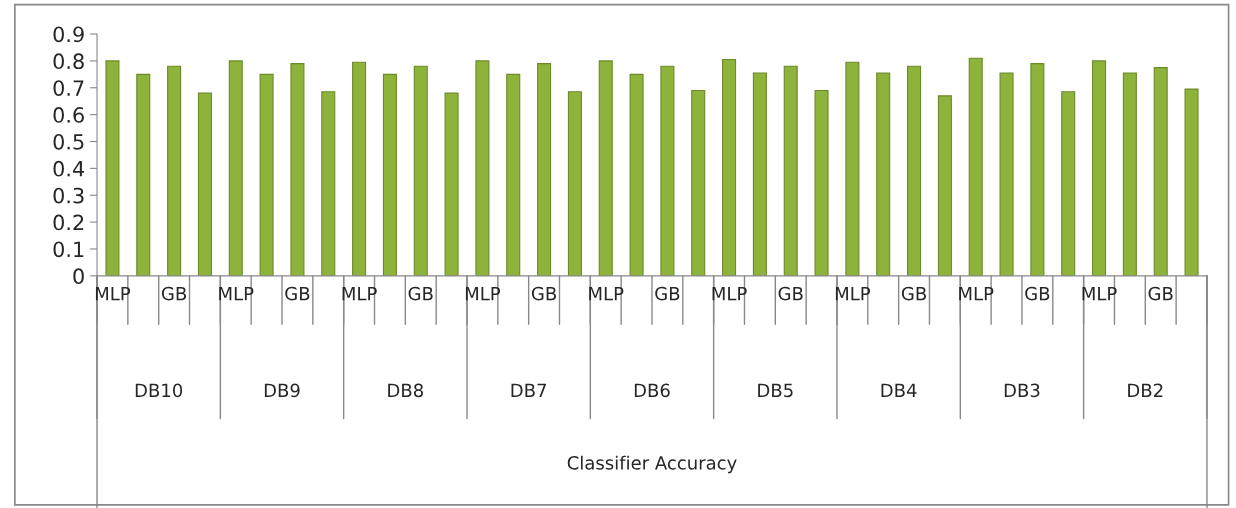  Describe the element at coordinates (899, 390) in the screenshot. I see `text: DB4` at that location.